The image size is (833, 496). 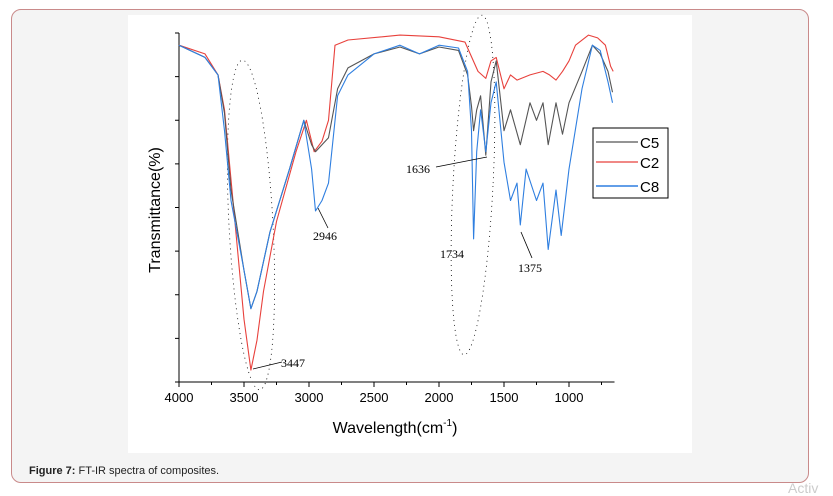 What do you see at coordinates (569, 397) in the screenshot?
I see `x-tick-label: 1000` at bounding box center [569, 397].